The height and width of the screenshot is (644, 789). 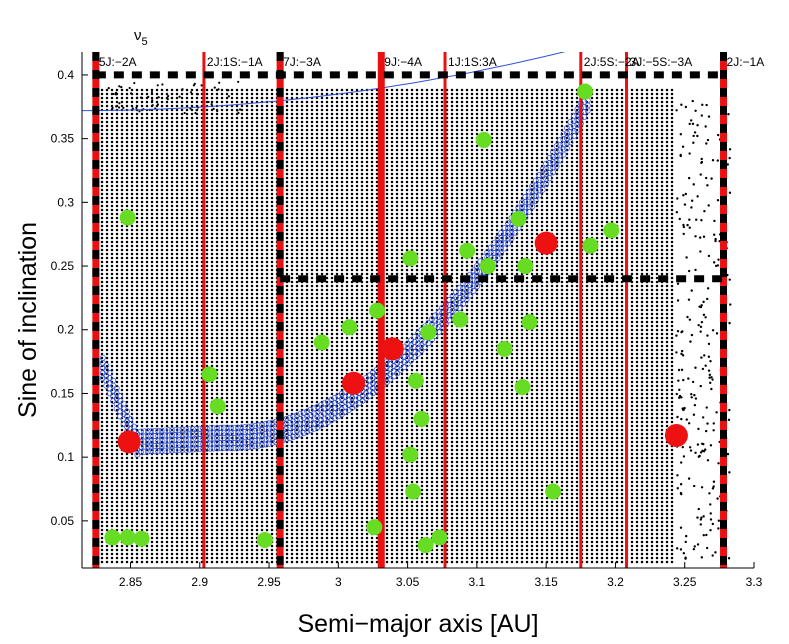 What do you see at coordinates (269, 582) in the screenshot?
I see `x-tick-label: 2.95` at bounding box center [269, 582].